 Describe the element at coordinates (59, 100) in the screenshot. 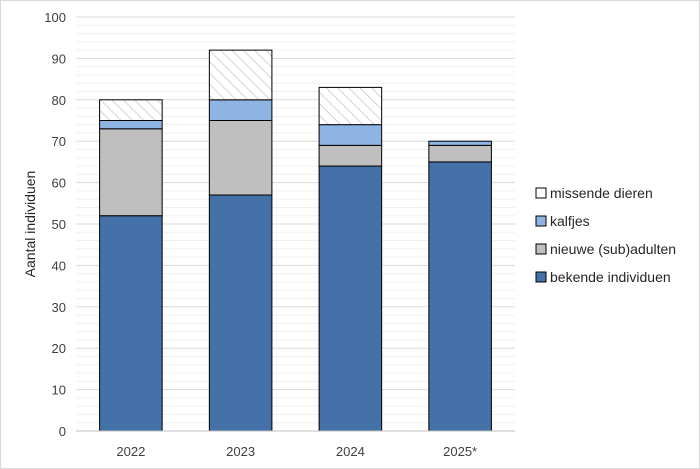

I see `y-tick-label: 80` at that location.